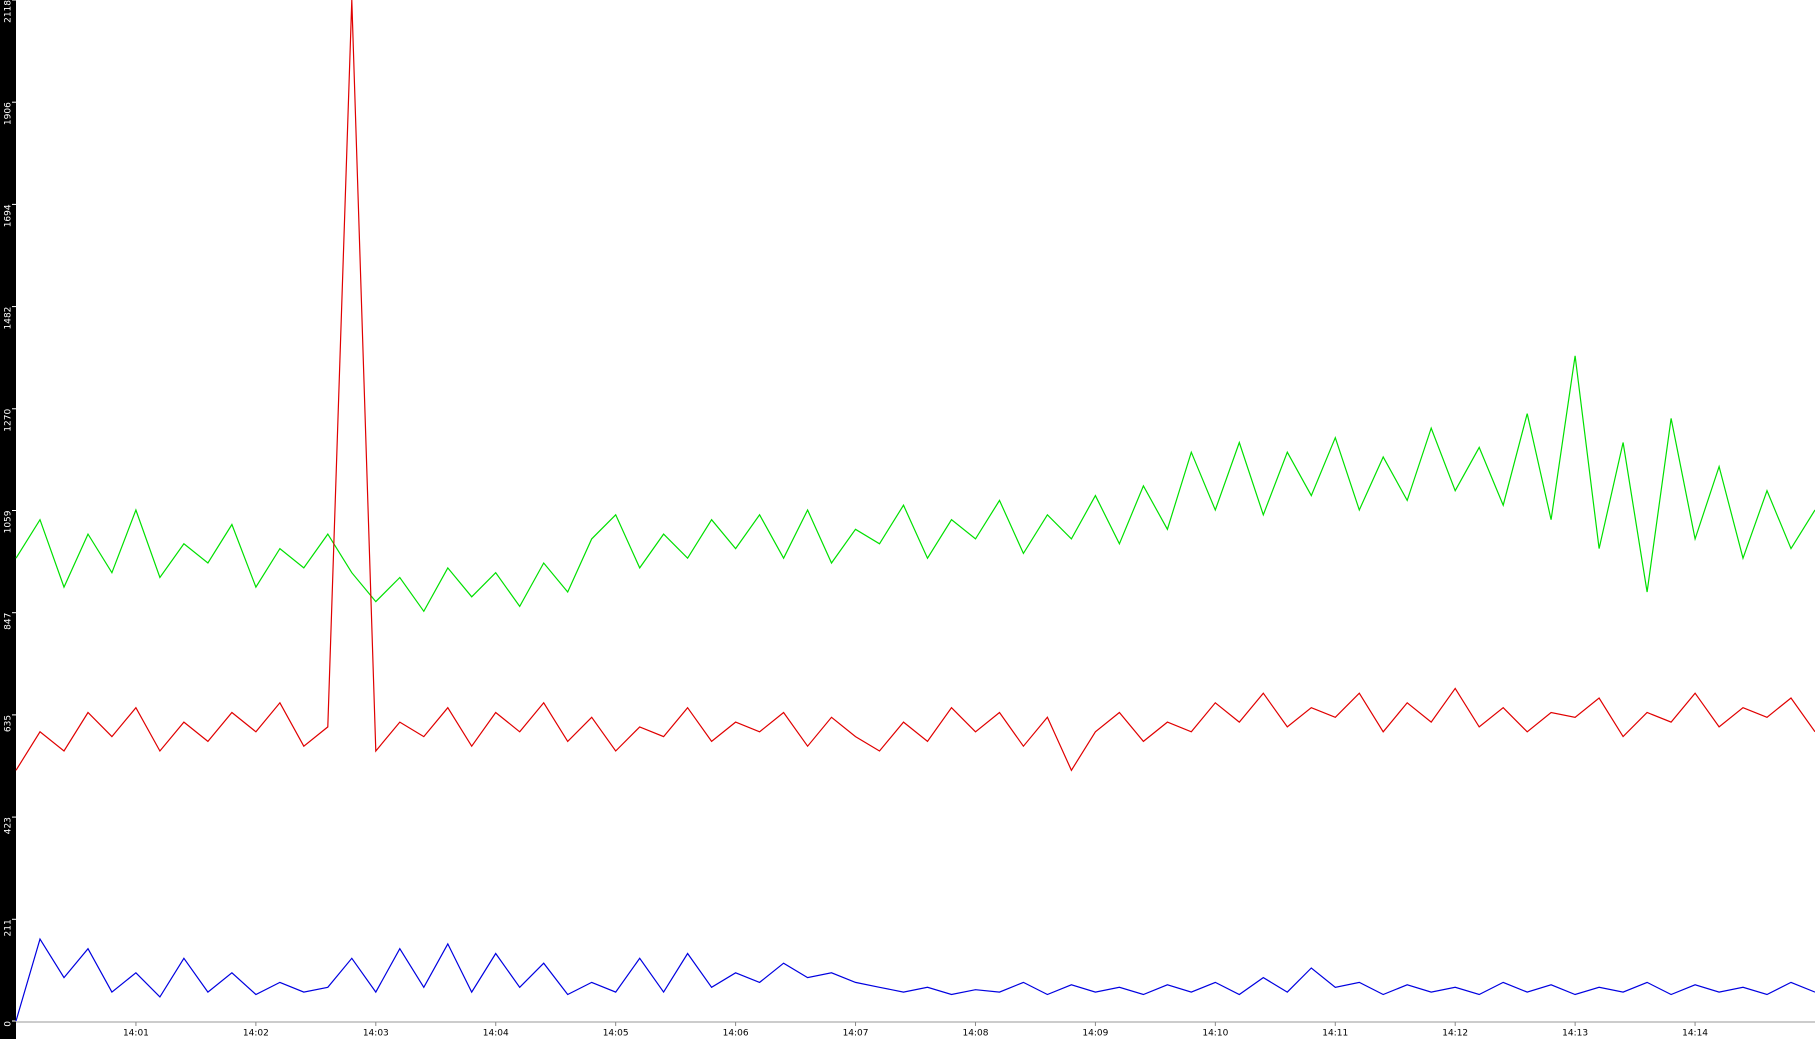  Describe the element at coordinates (9, 215) in the screenshot. I see `y-tick-label: 1694` at that location.